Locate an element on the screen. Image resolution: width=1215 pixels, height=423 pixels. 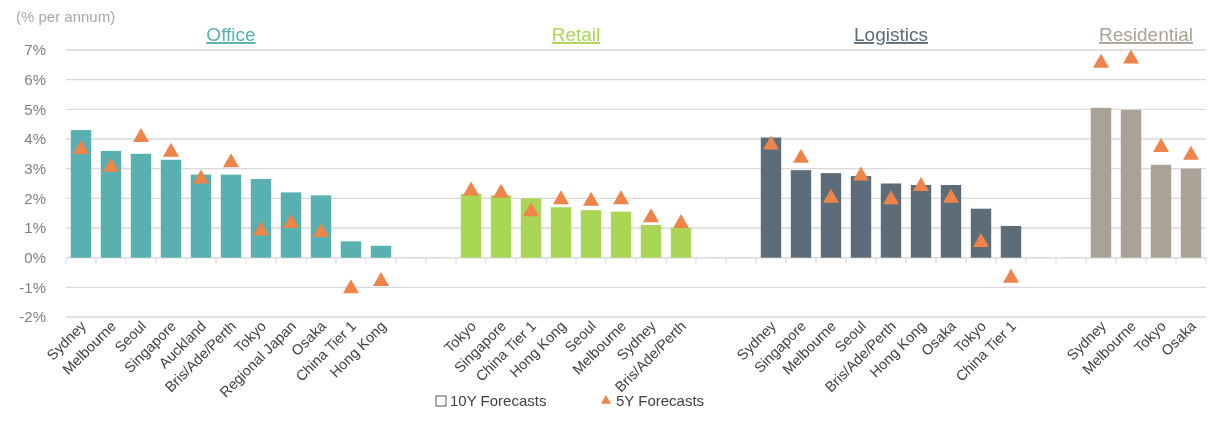
y-tick-label: 4% is located at coordinates (35, 139).